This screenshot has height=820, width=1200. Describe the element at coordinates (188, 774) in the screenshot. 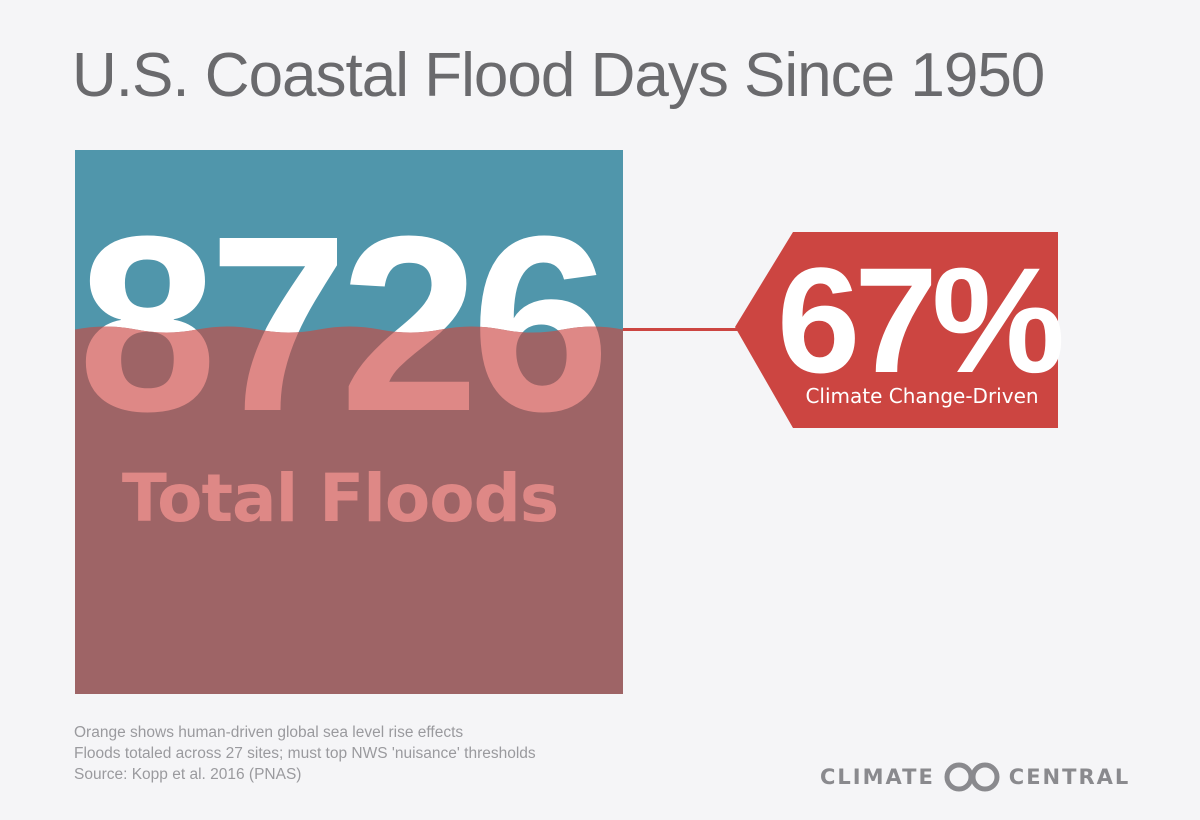

I see `source-line: Source: Kopp et al. 2016 (PNAS)` at that location.